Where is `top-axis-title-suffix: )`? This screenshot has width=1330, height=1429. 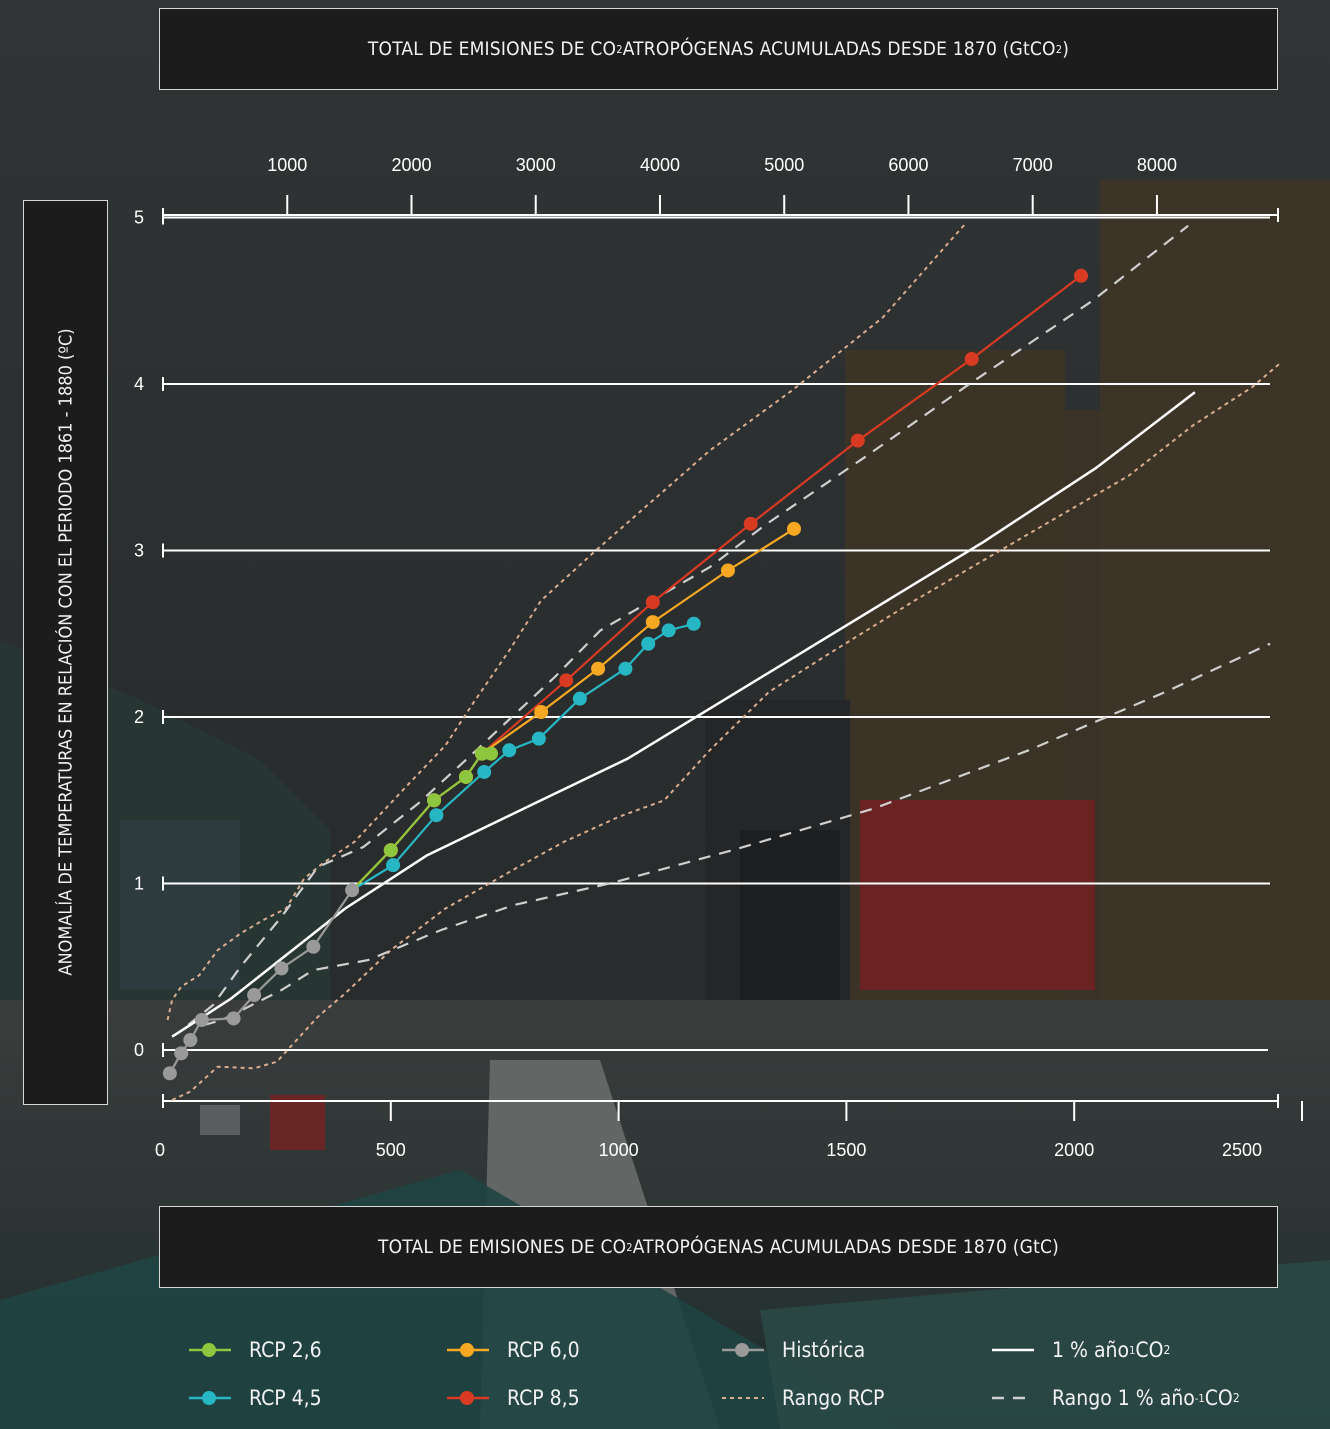 top-axis-title-suffix: ) is located at coordinates (1066, 49).